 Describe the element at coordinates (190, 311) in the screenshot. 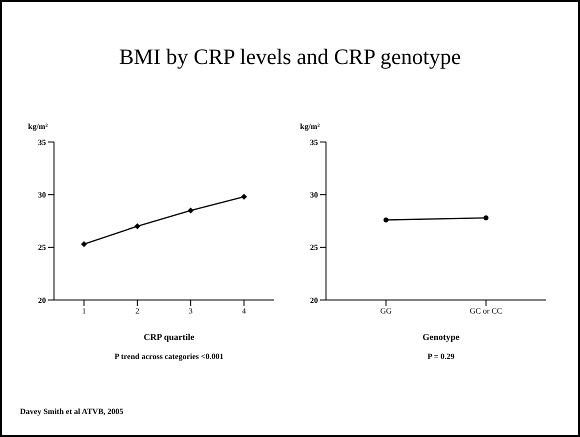

I see `x-tick-label: 3` at that location.